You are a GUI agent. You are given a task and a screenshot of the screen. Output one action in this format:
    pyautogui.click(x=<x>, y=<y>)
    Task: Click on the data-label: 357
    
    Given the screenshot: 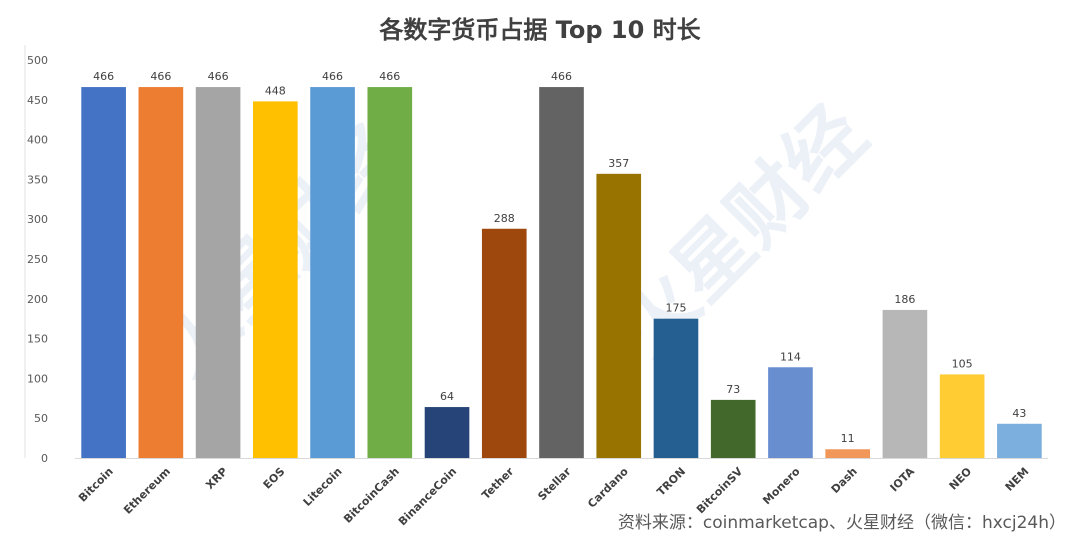 What is the action you would take?
    pyautogui.click(x=618, y=163)
    